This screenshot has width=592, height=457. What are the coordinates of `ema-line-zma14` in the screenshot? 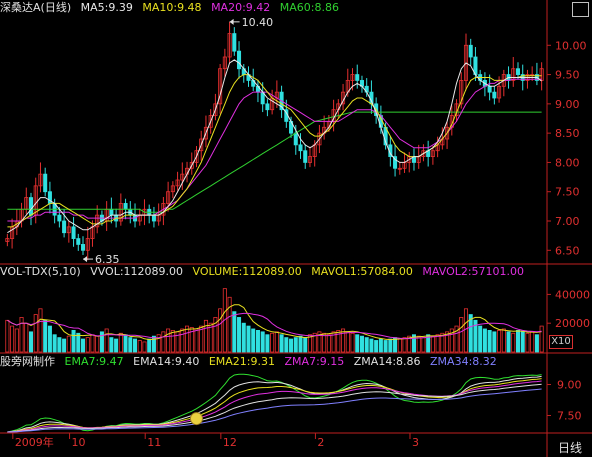 It's located at (274, 408).